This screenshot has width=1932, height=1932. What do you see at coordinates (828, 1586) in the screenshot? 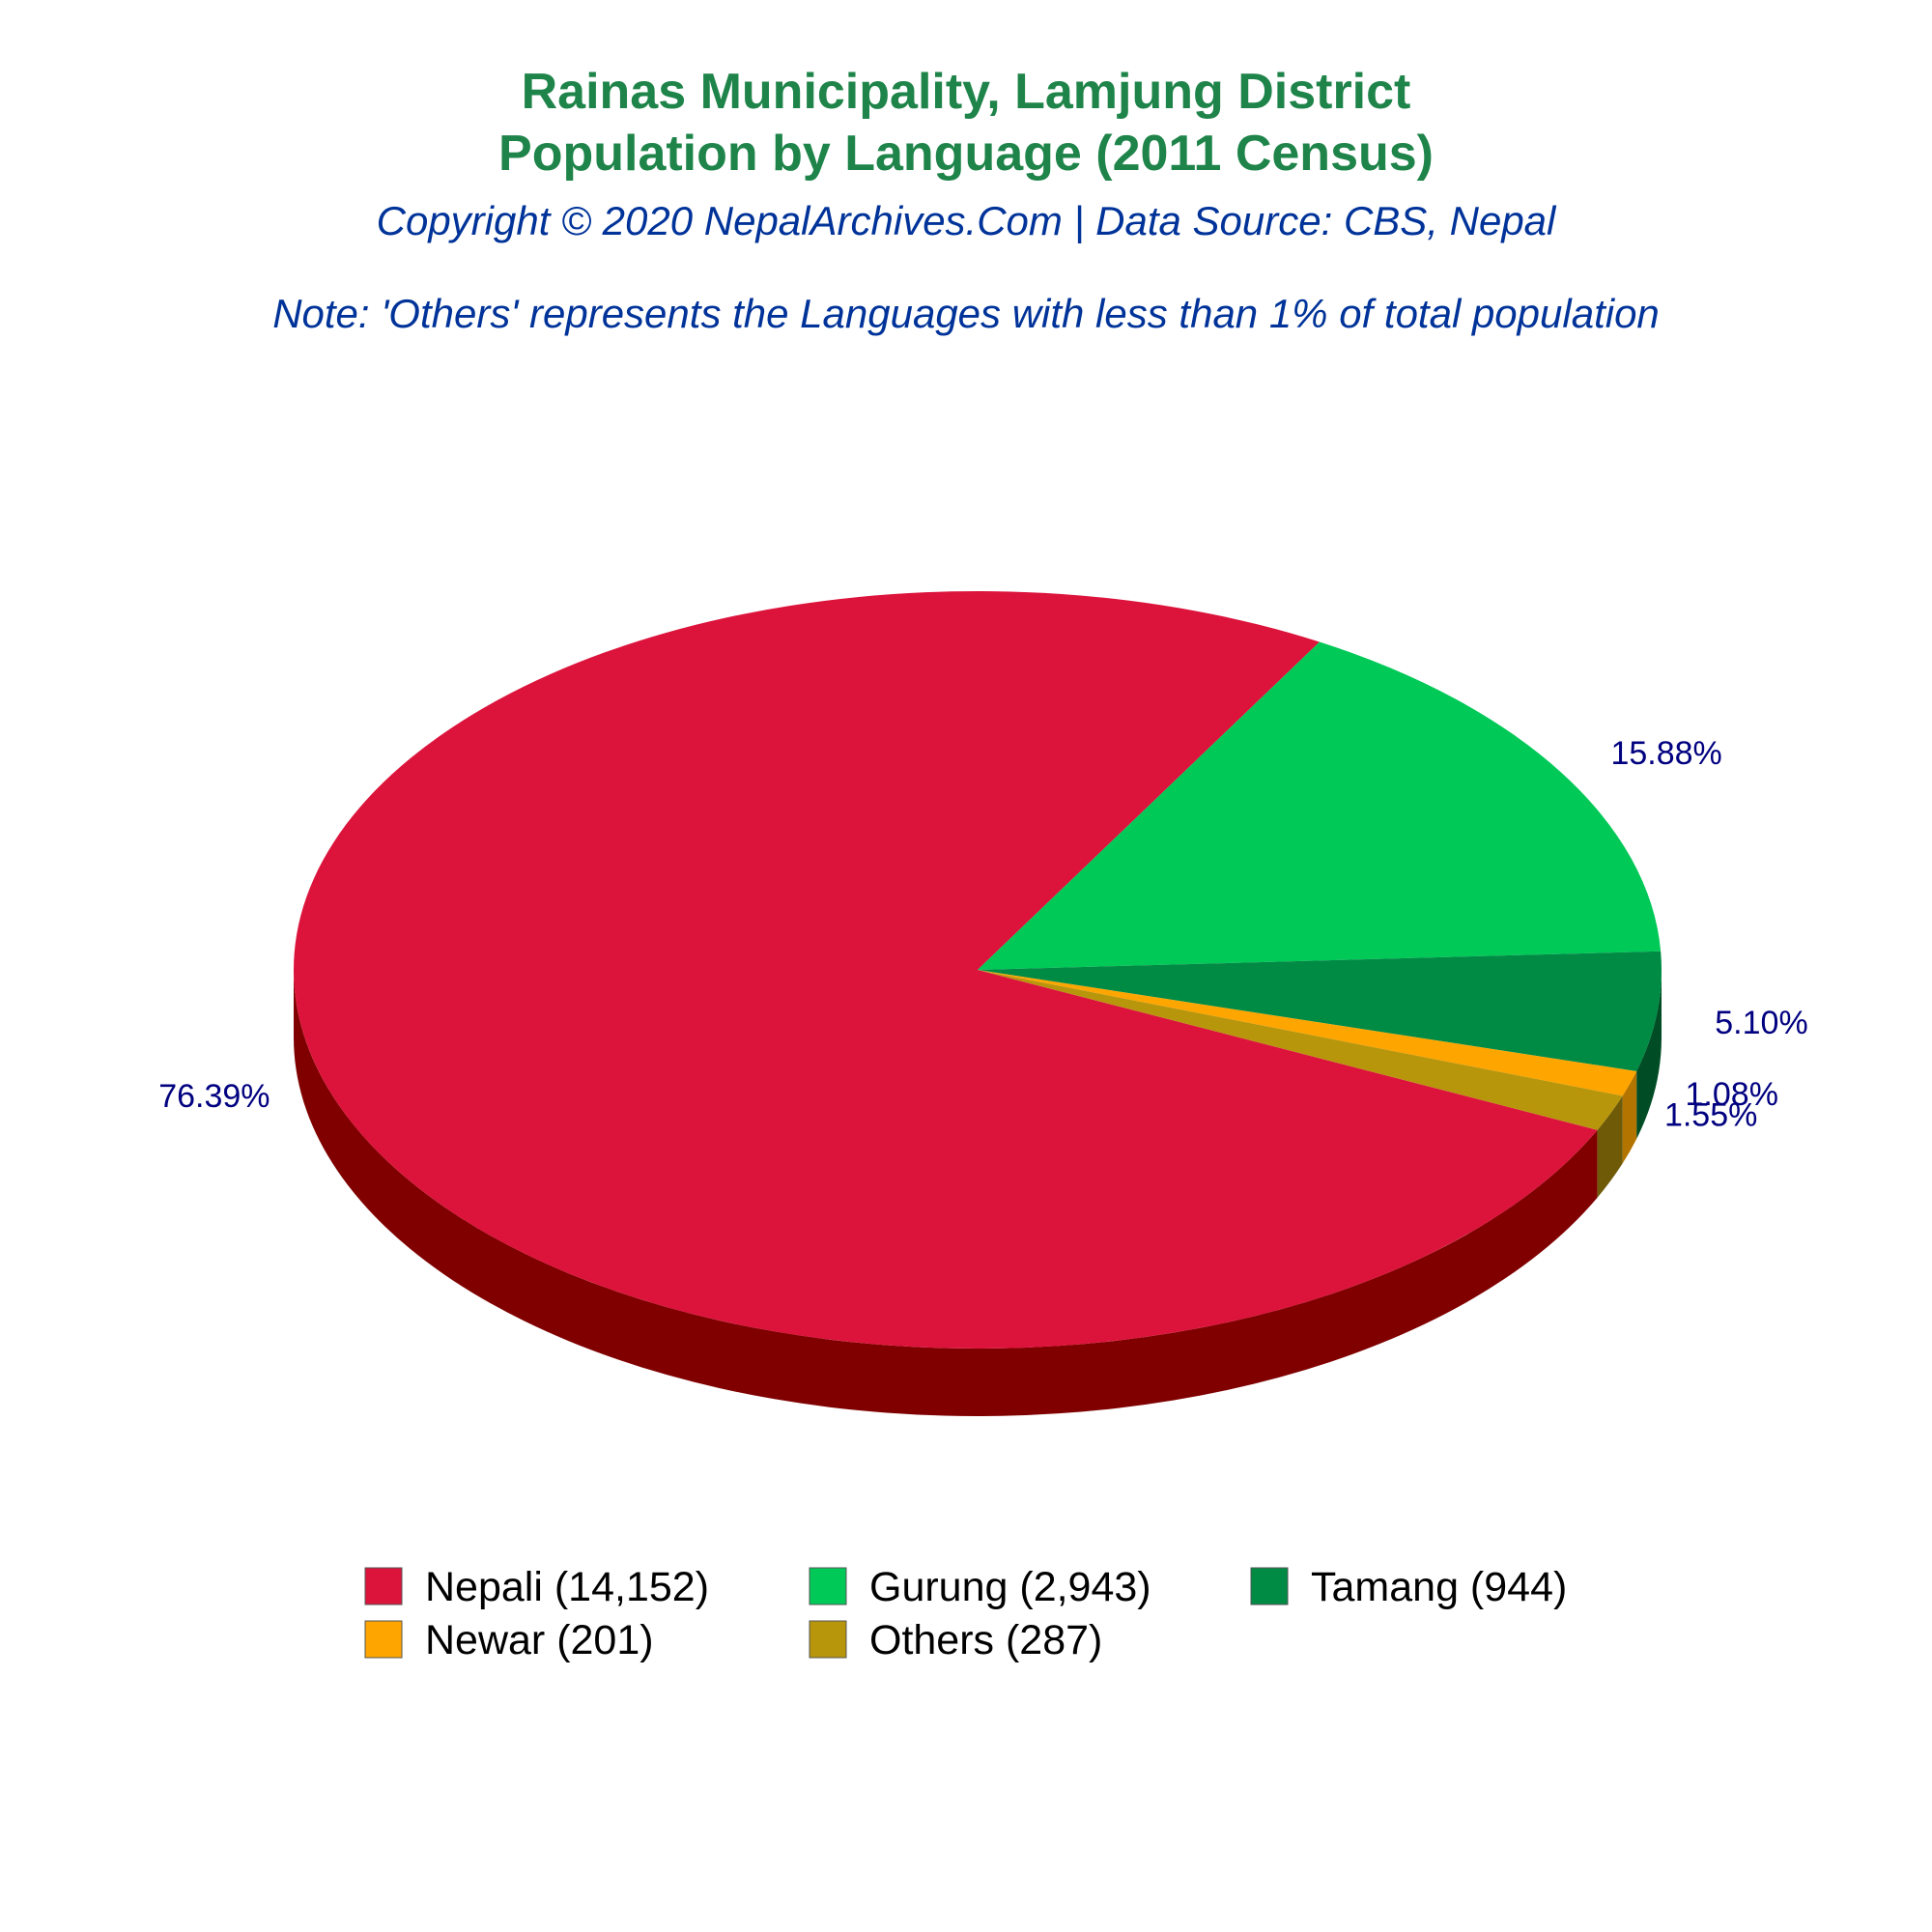
I see `legend-swatch-gurung` at bounding box center [828, 1586].